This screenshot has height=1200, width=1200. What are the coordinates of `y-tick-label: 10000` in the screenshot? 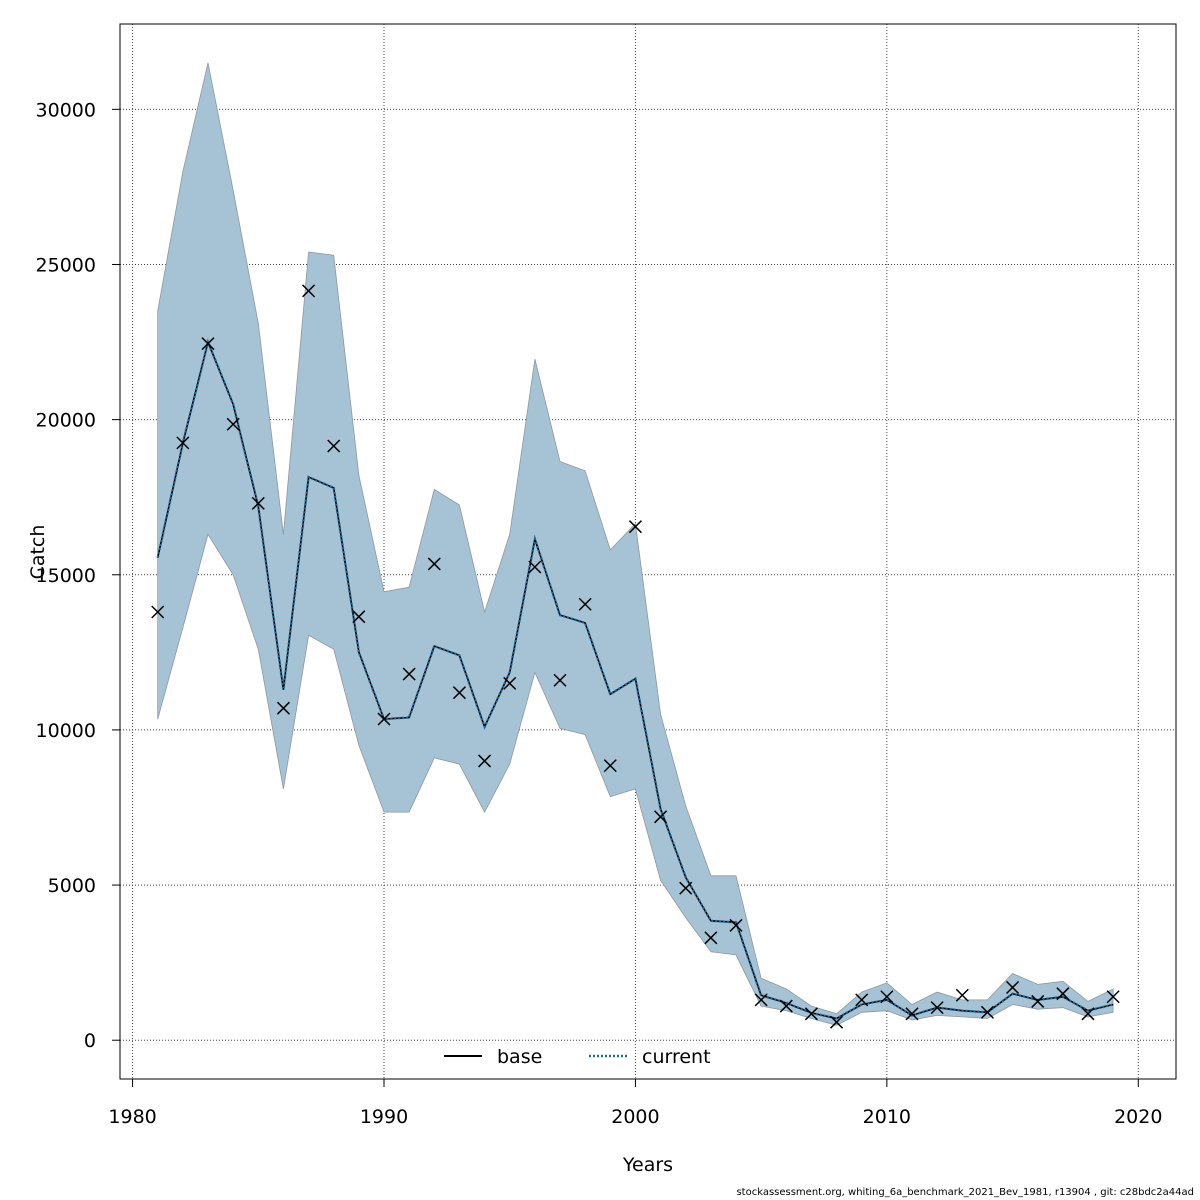 It's located at (66, 731).